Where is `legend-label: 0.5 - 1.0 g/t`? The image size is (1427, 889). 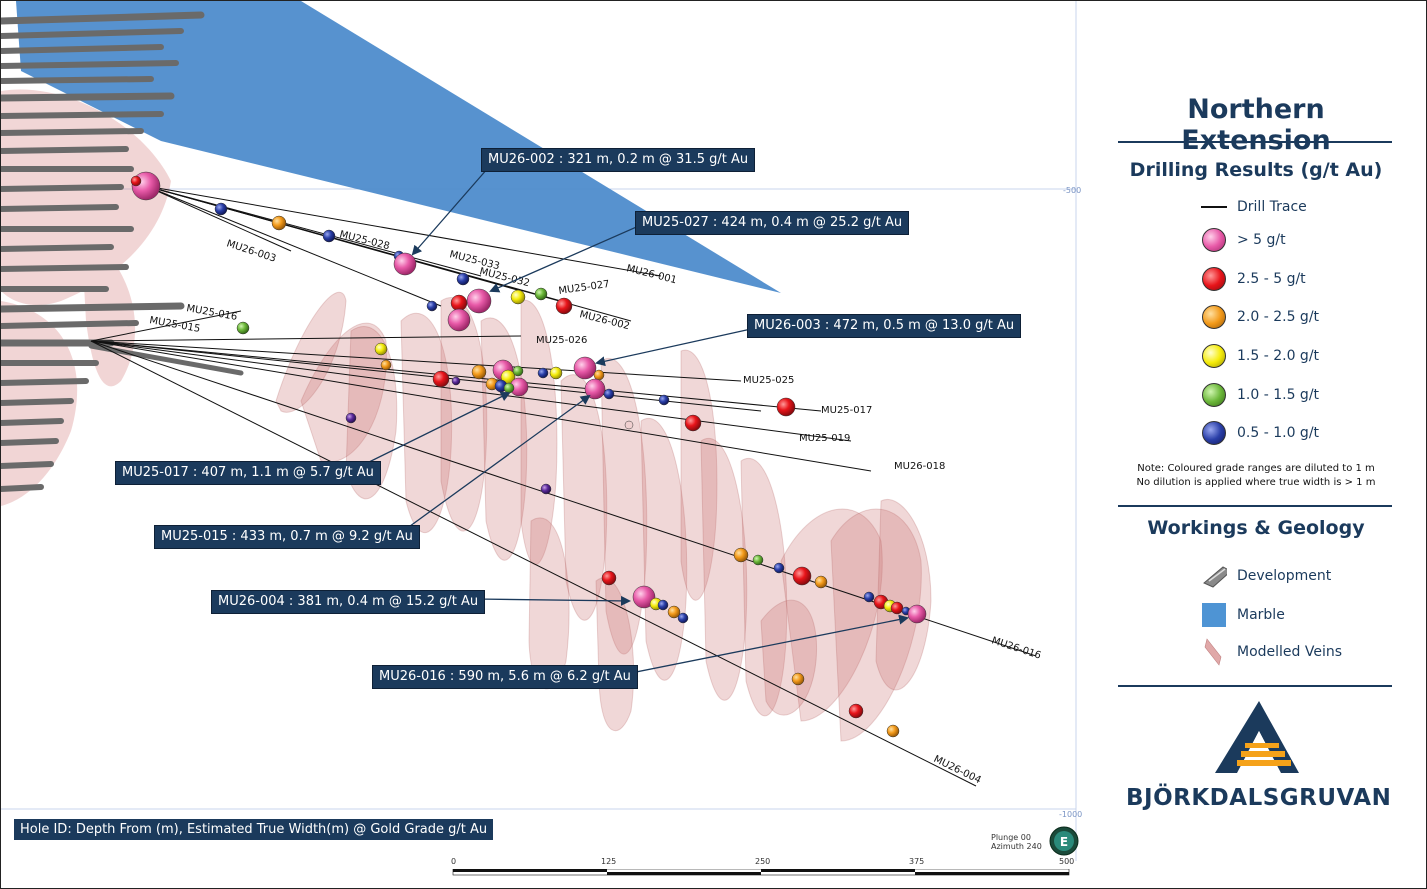 legend-label: 0.5 - 1.0 g/t is located at coordinates (1278, 433).